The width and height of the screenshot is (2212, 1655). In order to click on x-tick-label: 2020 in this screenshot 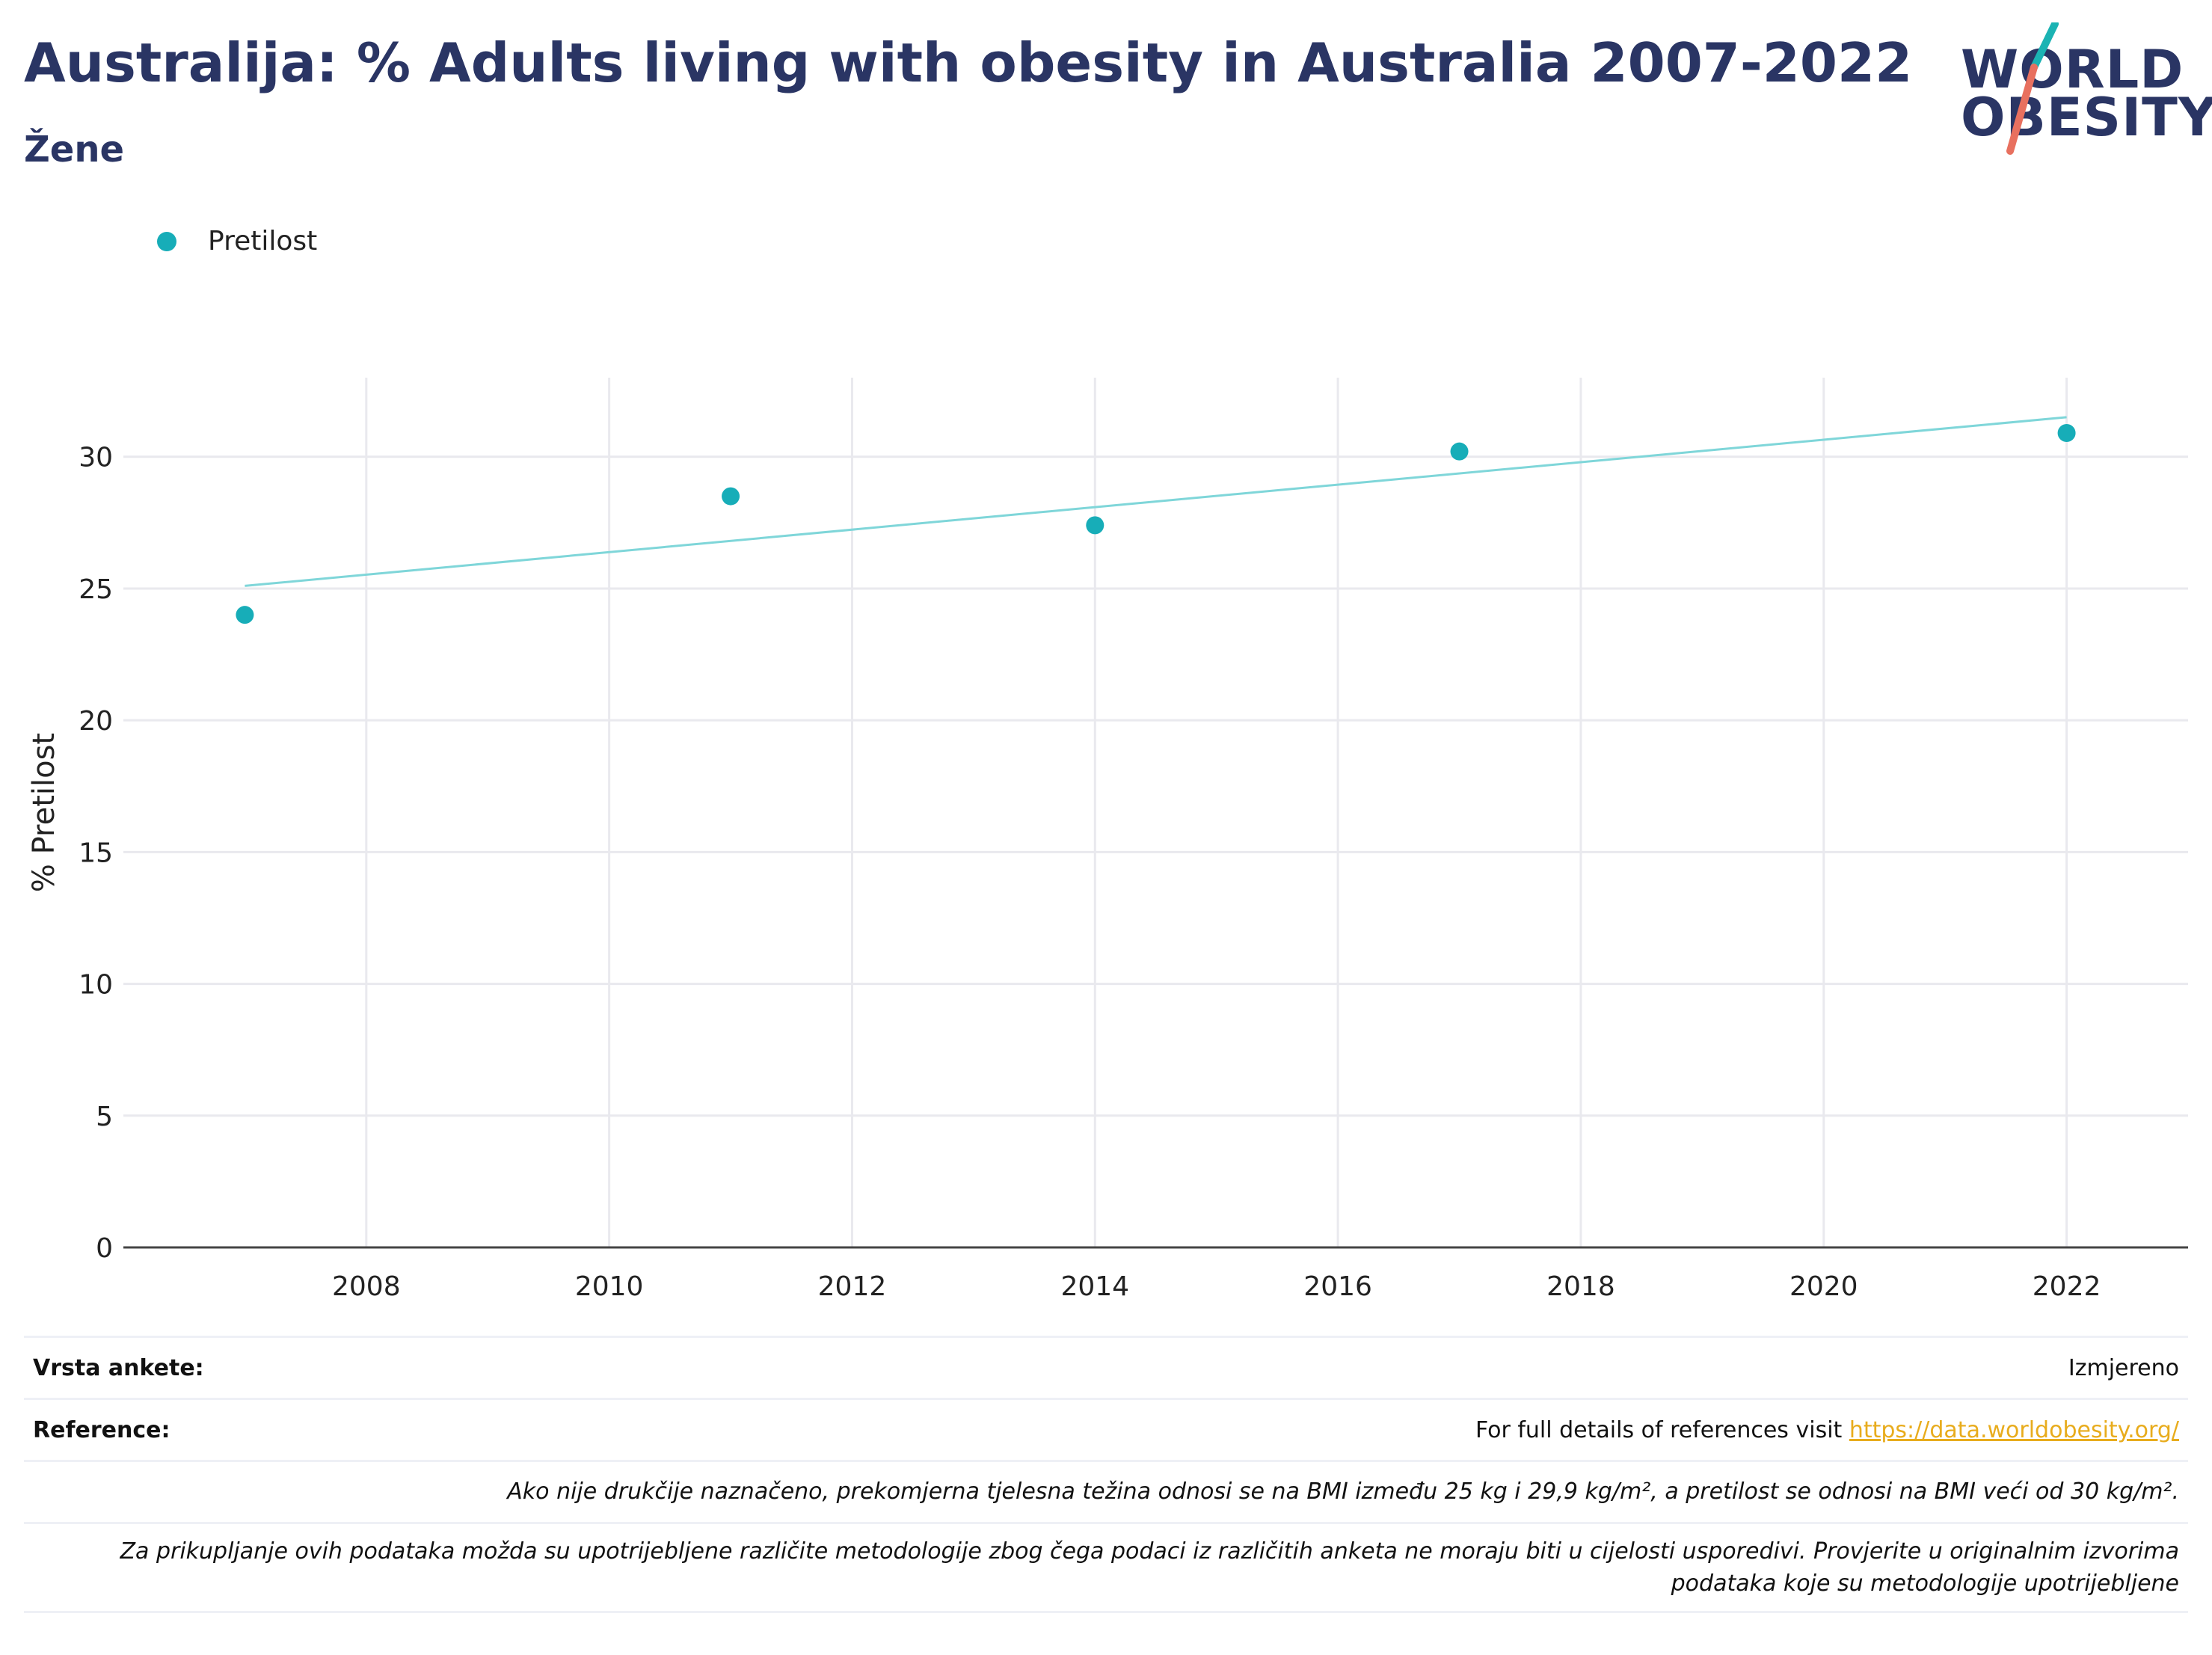, I will do `click(1823, 1286)`.